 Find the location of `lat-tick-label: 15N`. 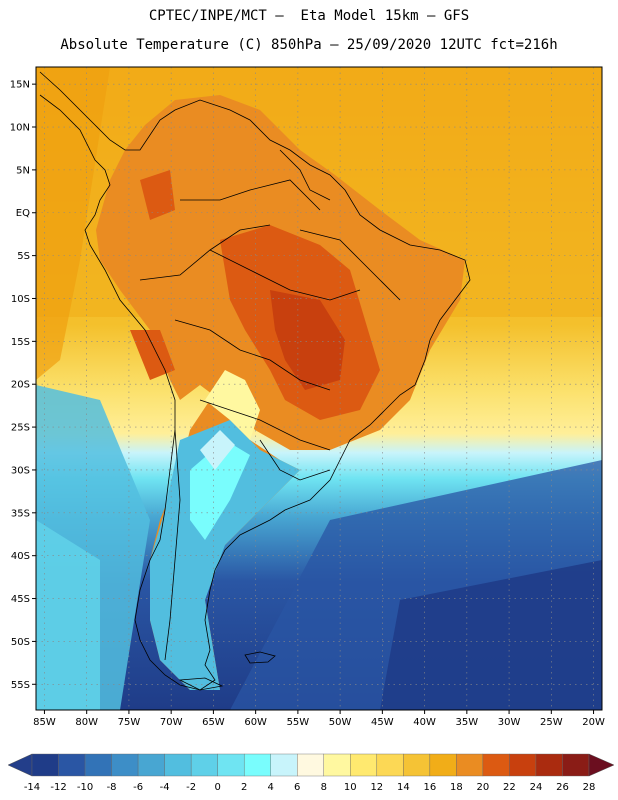

lat-tick-label: 15N is located at coordinates (20, 85).